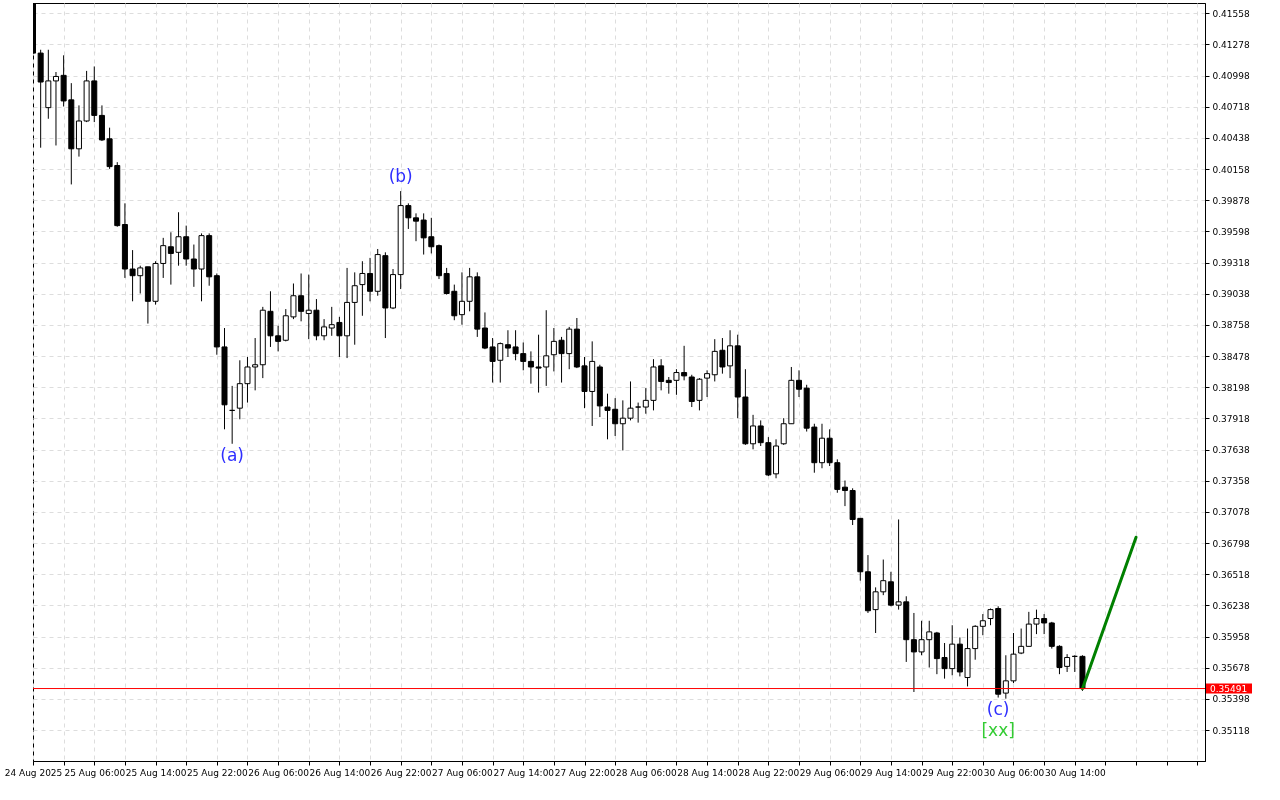 The width and height of the screenshot is (1280, 800). I want to click on x-tick-label: 25 Aug 06:00, so click(95, 772).